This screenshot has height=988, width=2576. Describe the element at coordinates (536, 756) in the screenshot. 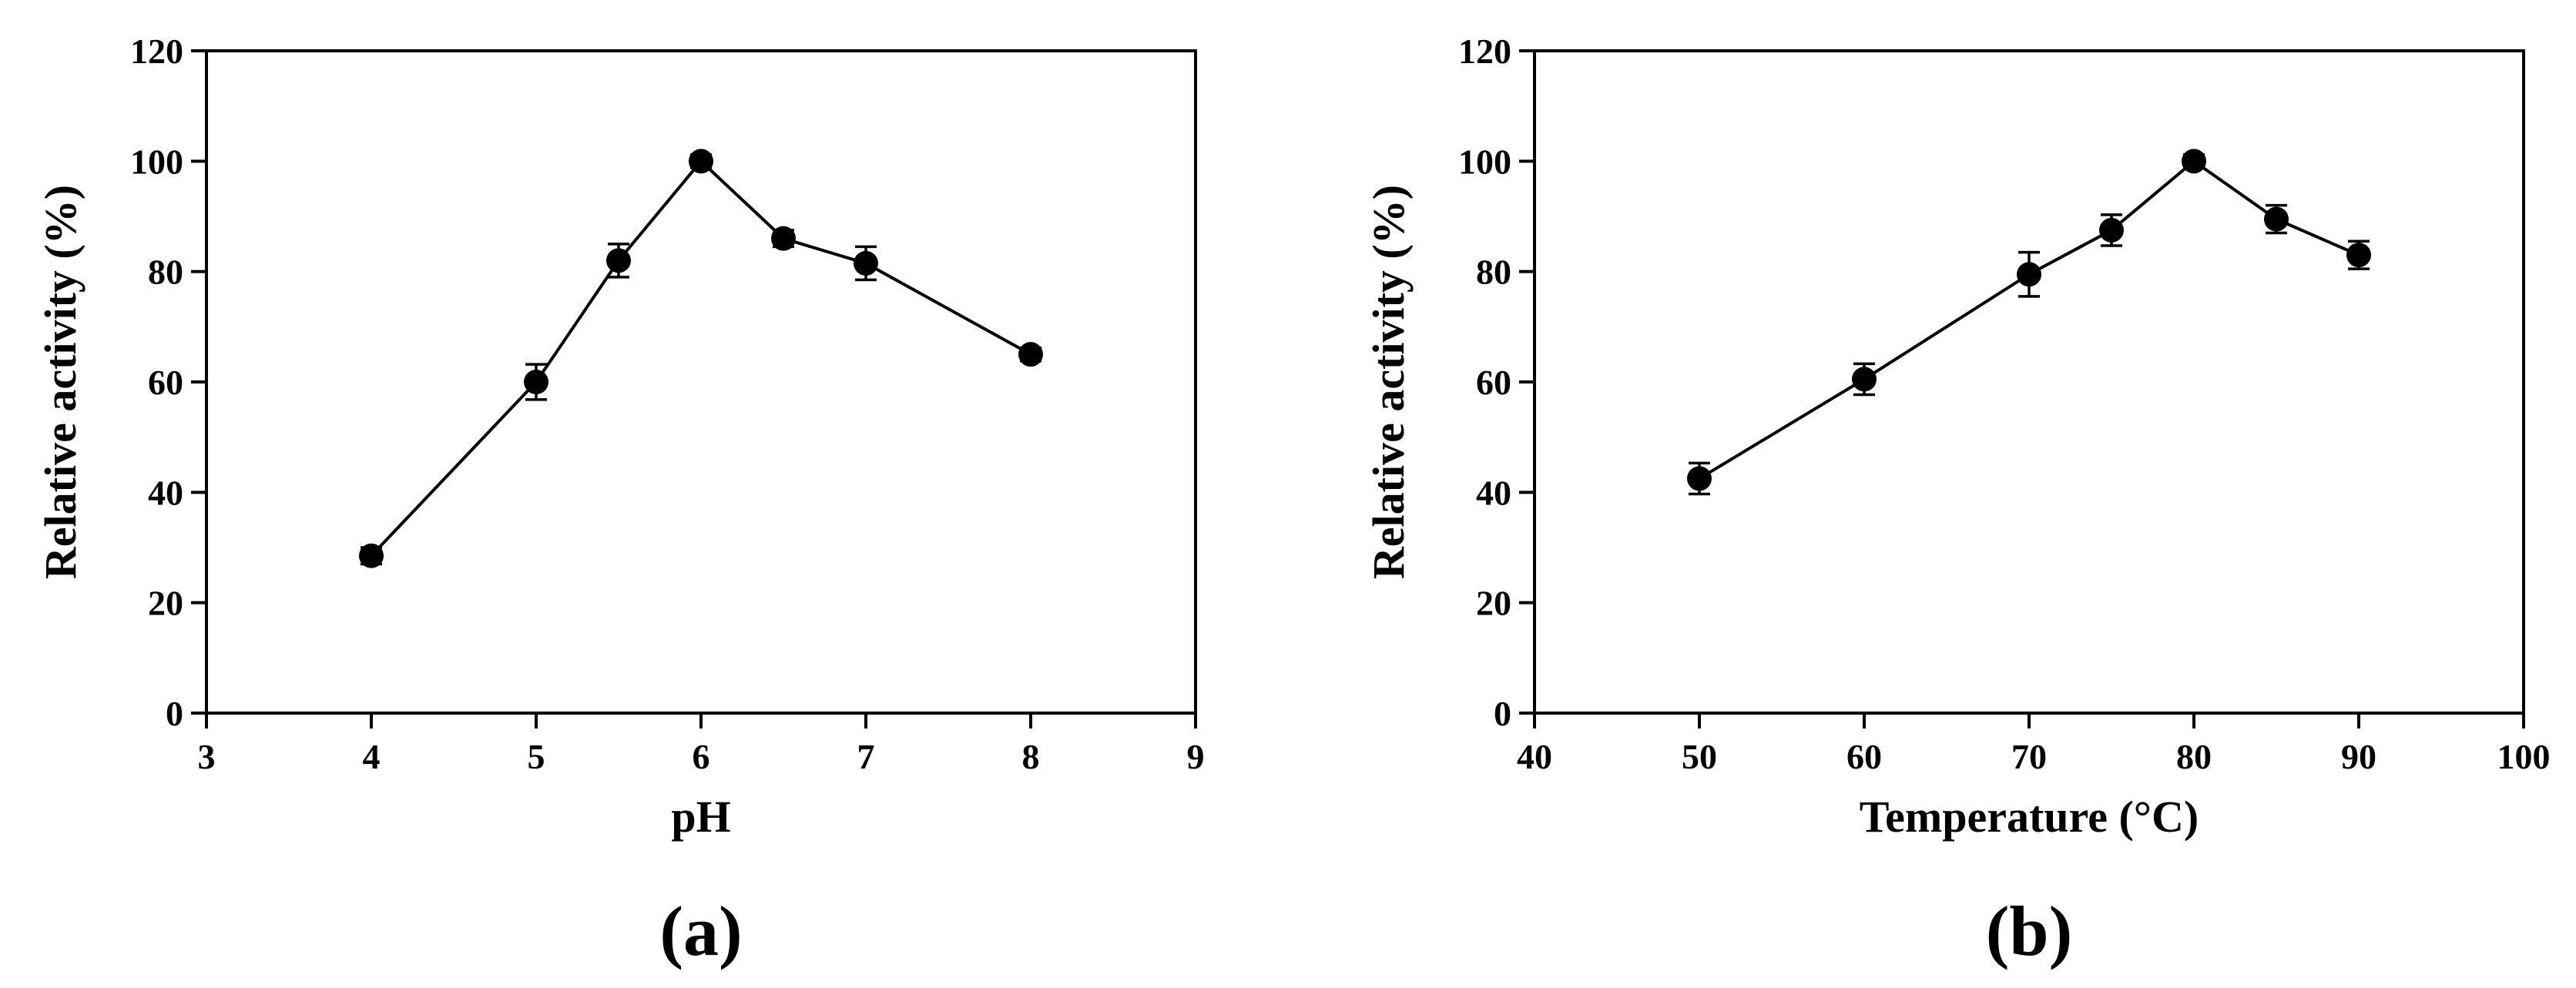

I see `x-tick-label: 5` at that location.